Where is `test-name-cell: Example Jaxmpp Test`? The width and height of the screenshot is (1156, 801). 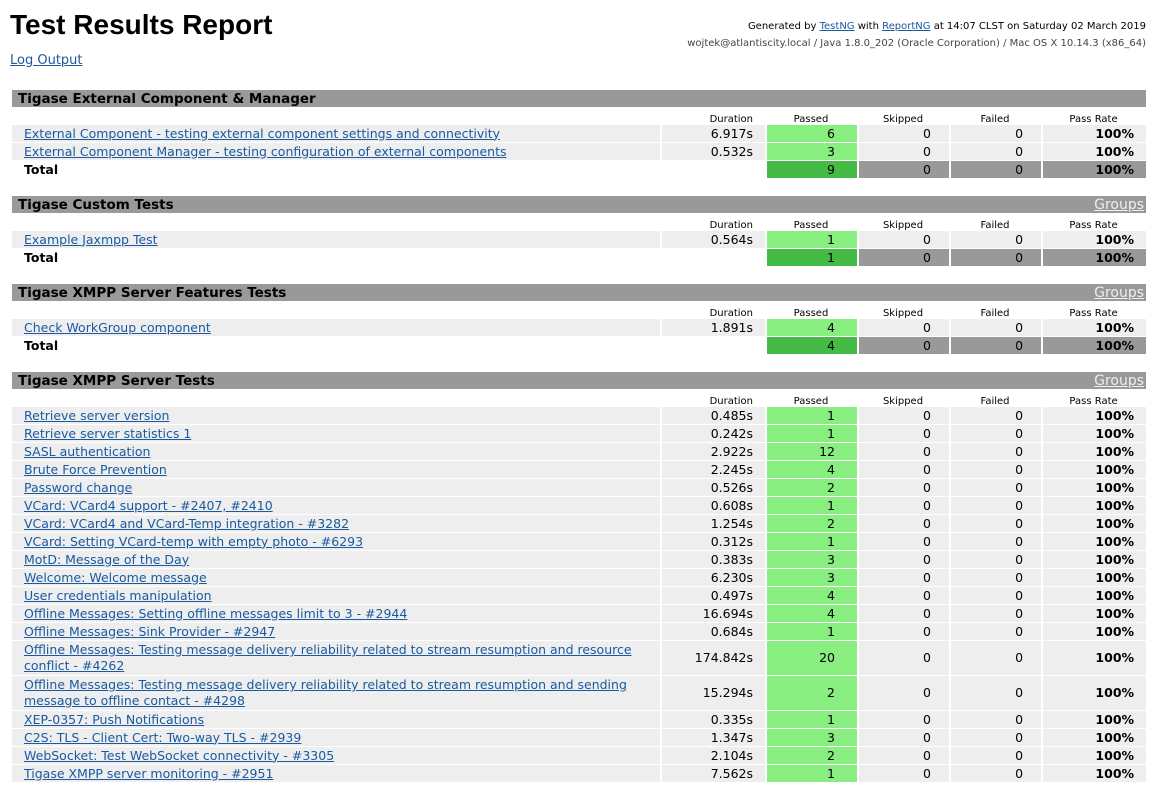
test-name-cell: Example Jaxmpp Test is located at coordinates (336, 240).